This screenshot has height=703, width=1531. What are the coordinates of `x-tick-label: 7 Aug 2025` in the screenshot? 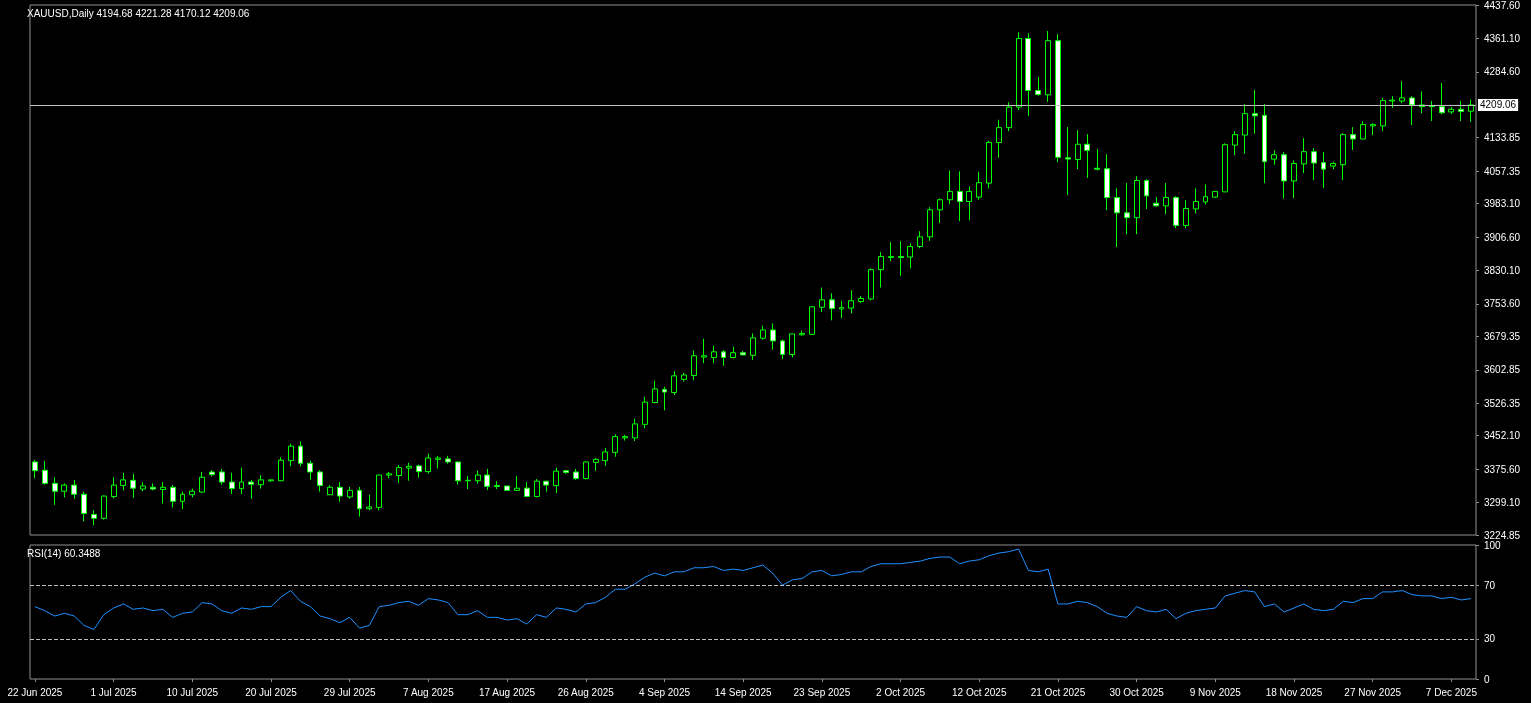 It's located at (429, 692).